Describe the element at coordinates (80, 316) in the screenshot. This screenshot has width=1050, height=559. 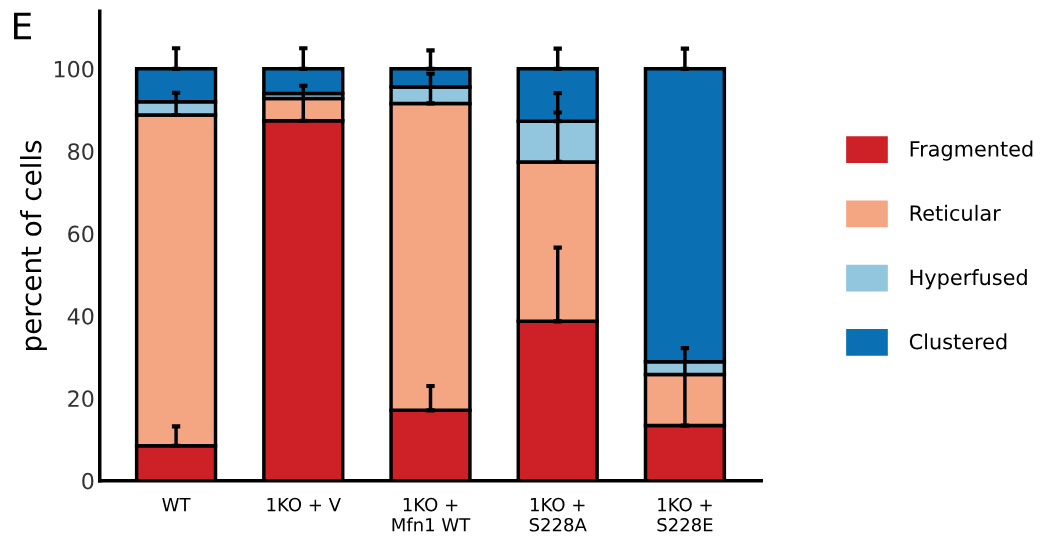
I see `y-tick-label: 40` at that location.